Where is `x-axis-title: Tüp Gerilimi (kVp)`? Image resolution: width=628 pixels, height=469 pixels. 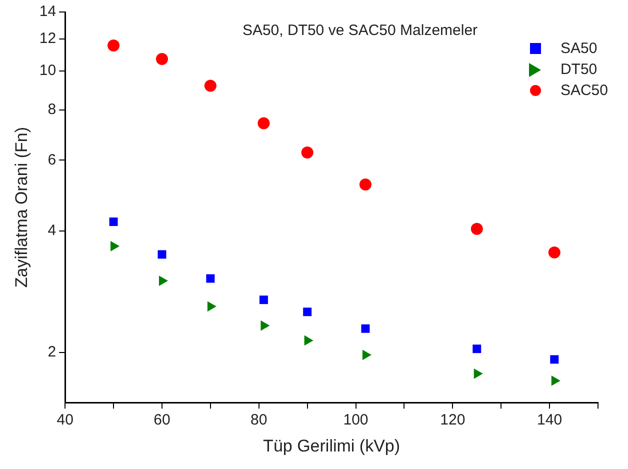 x-axis-title: Tüp Gerilimi (kVp) is located at coordinates (331, 446).